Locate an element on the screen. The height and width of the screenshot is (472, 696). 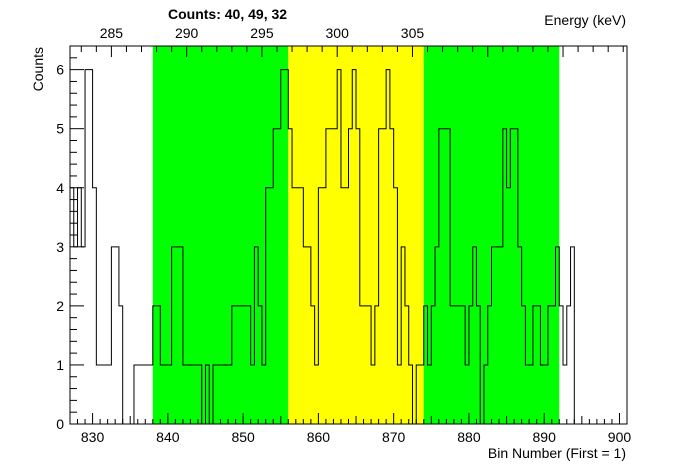
y-tick-label: 3 is located at coordinates (60, 247).